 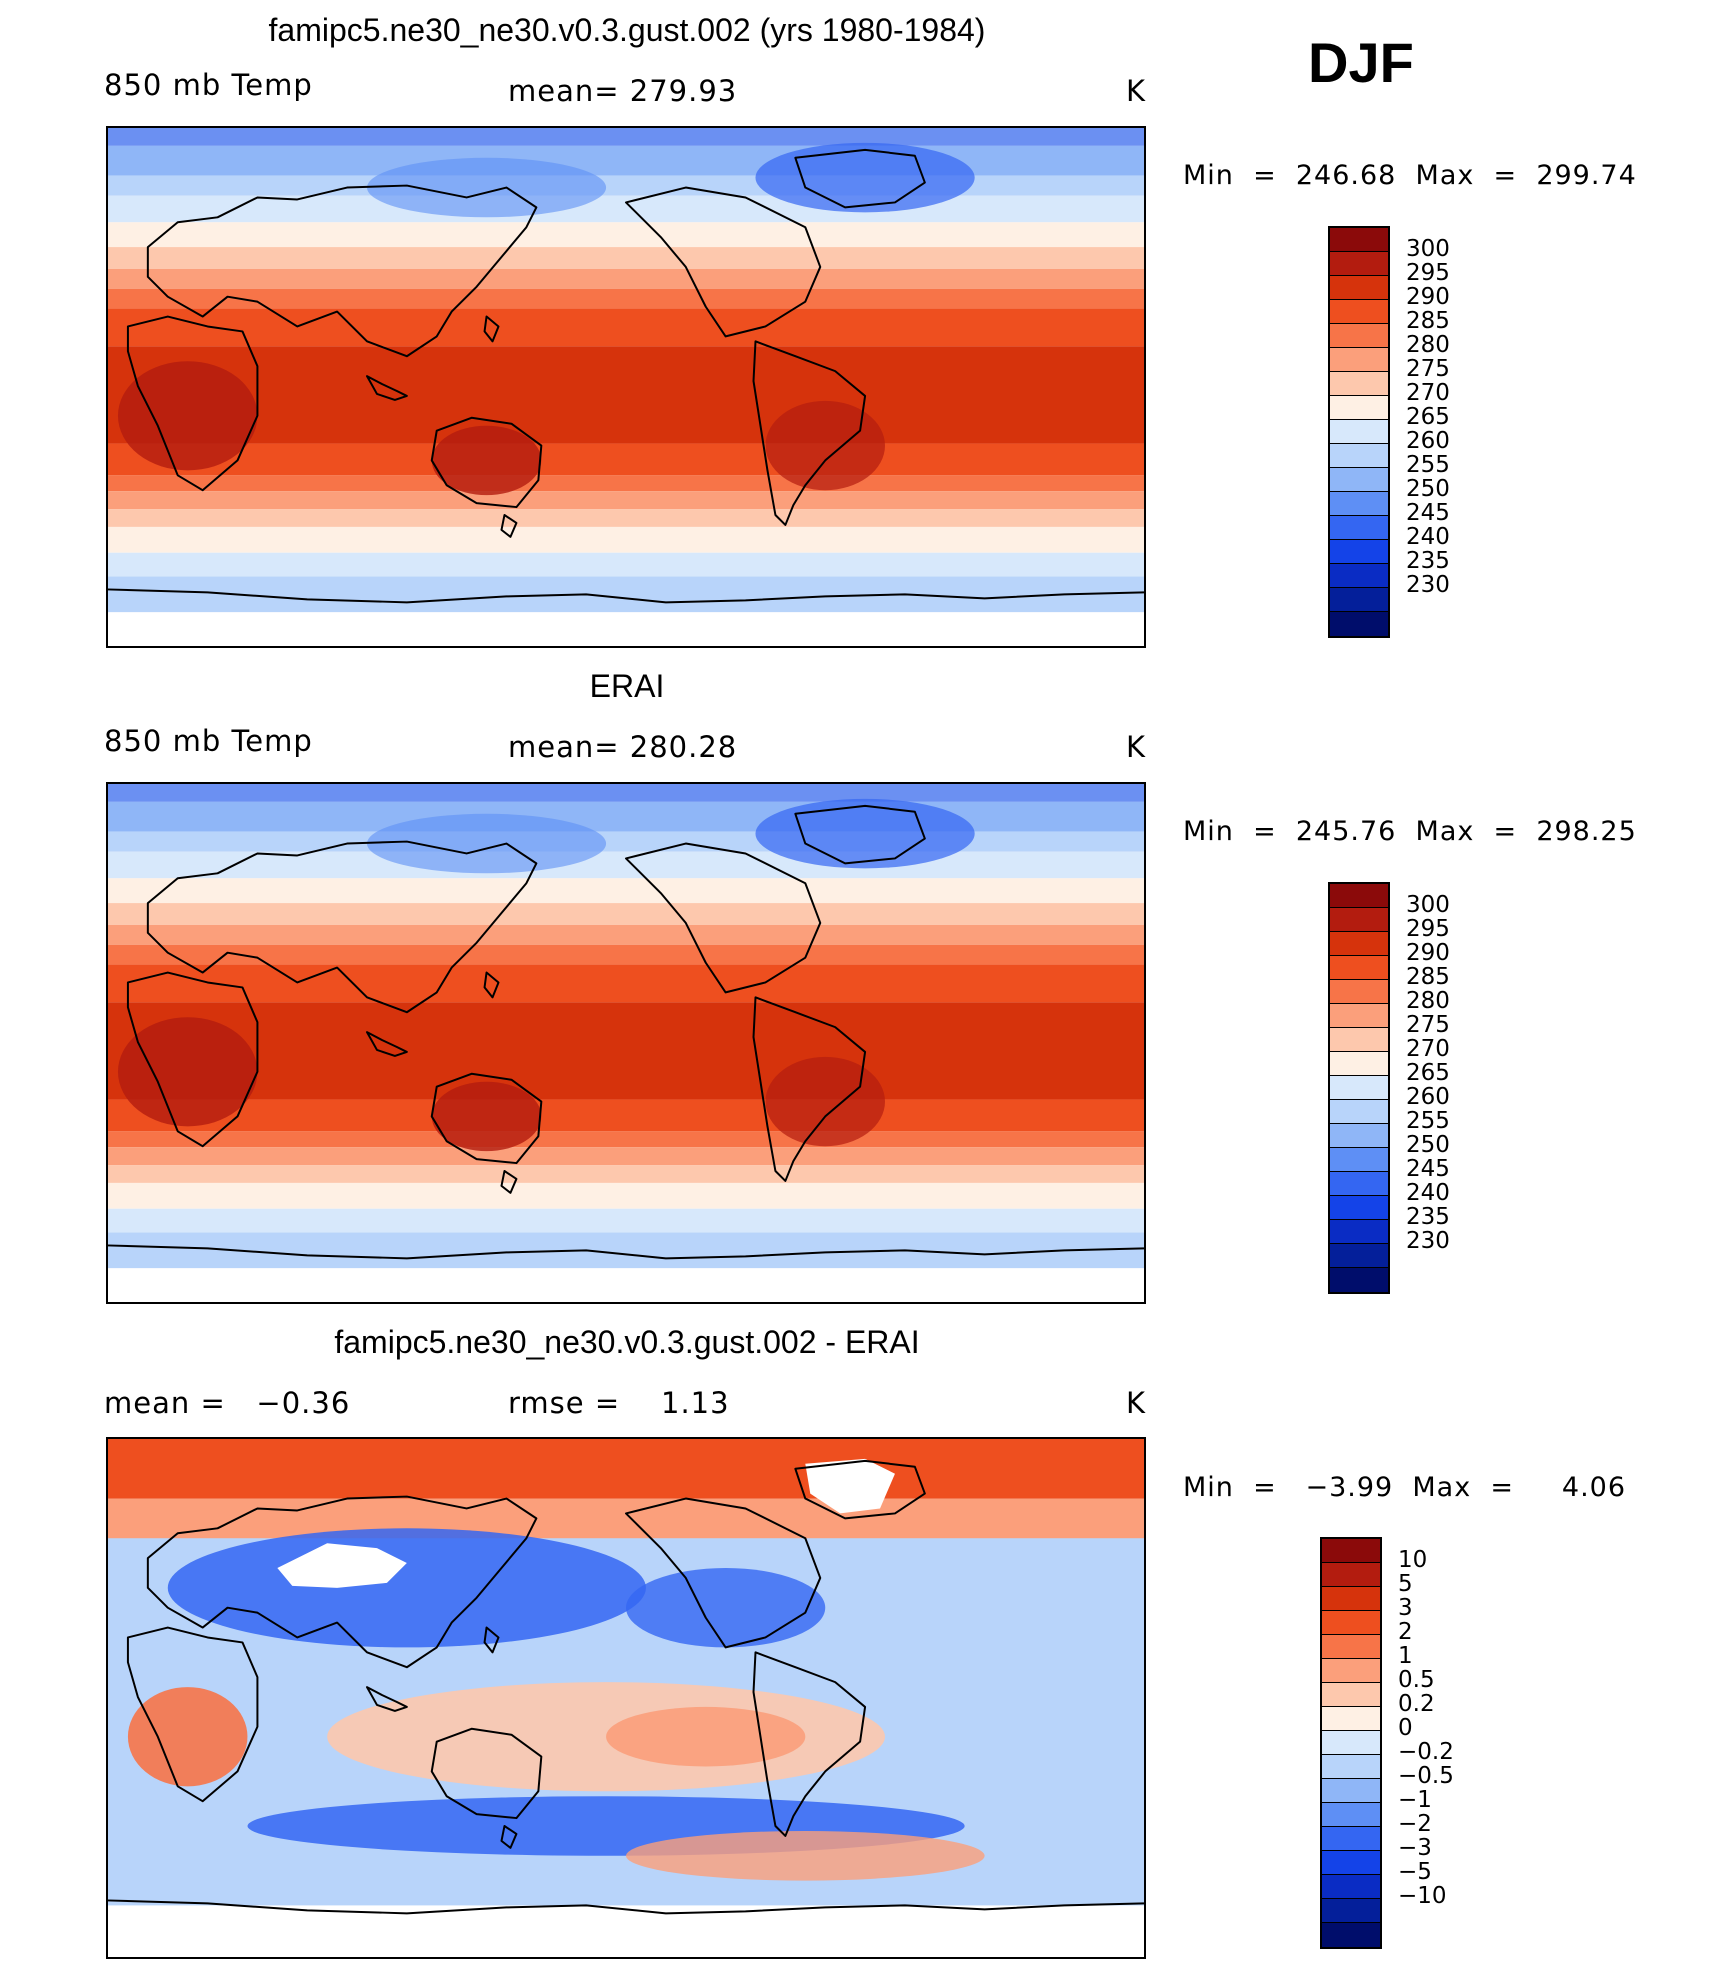 I want to click on max-value: 298.25, so click(x=1586, y=831).